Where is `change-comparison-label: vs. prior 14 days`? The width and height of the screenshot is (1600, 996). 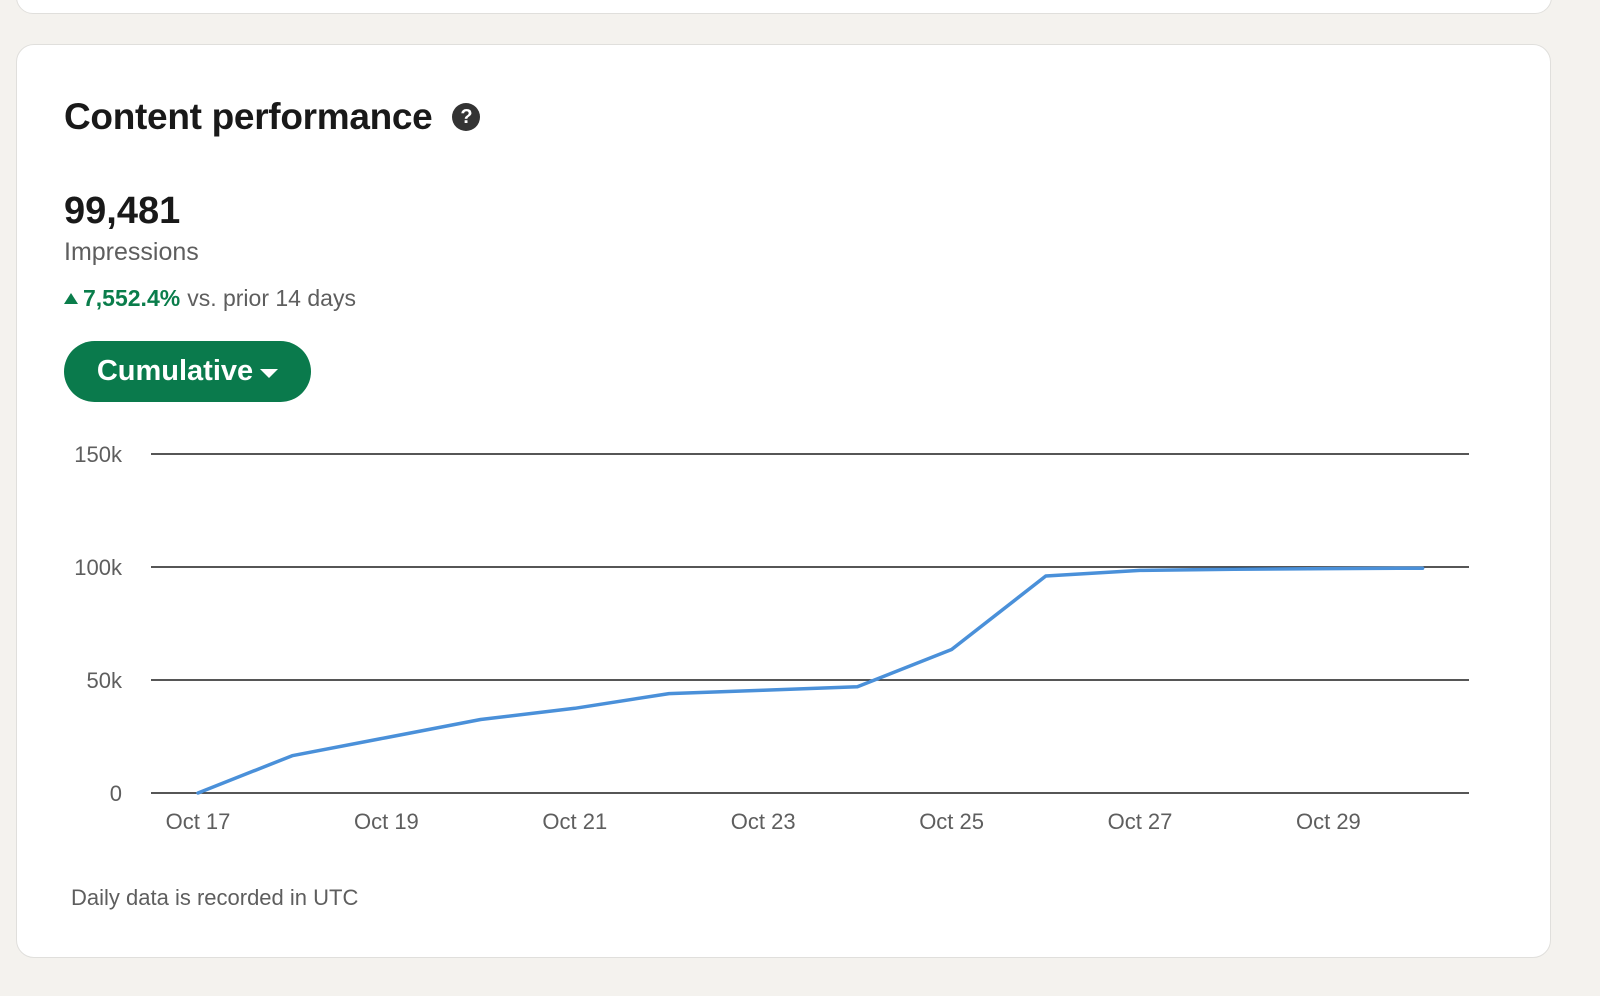 change-comparison-label: vs. prior 14 days is located at coordinates (271, 298).